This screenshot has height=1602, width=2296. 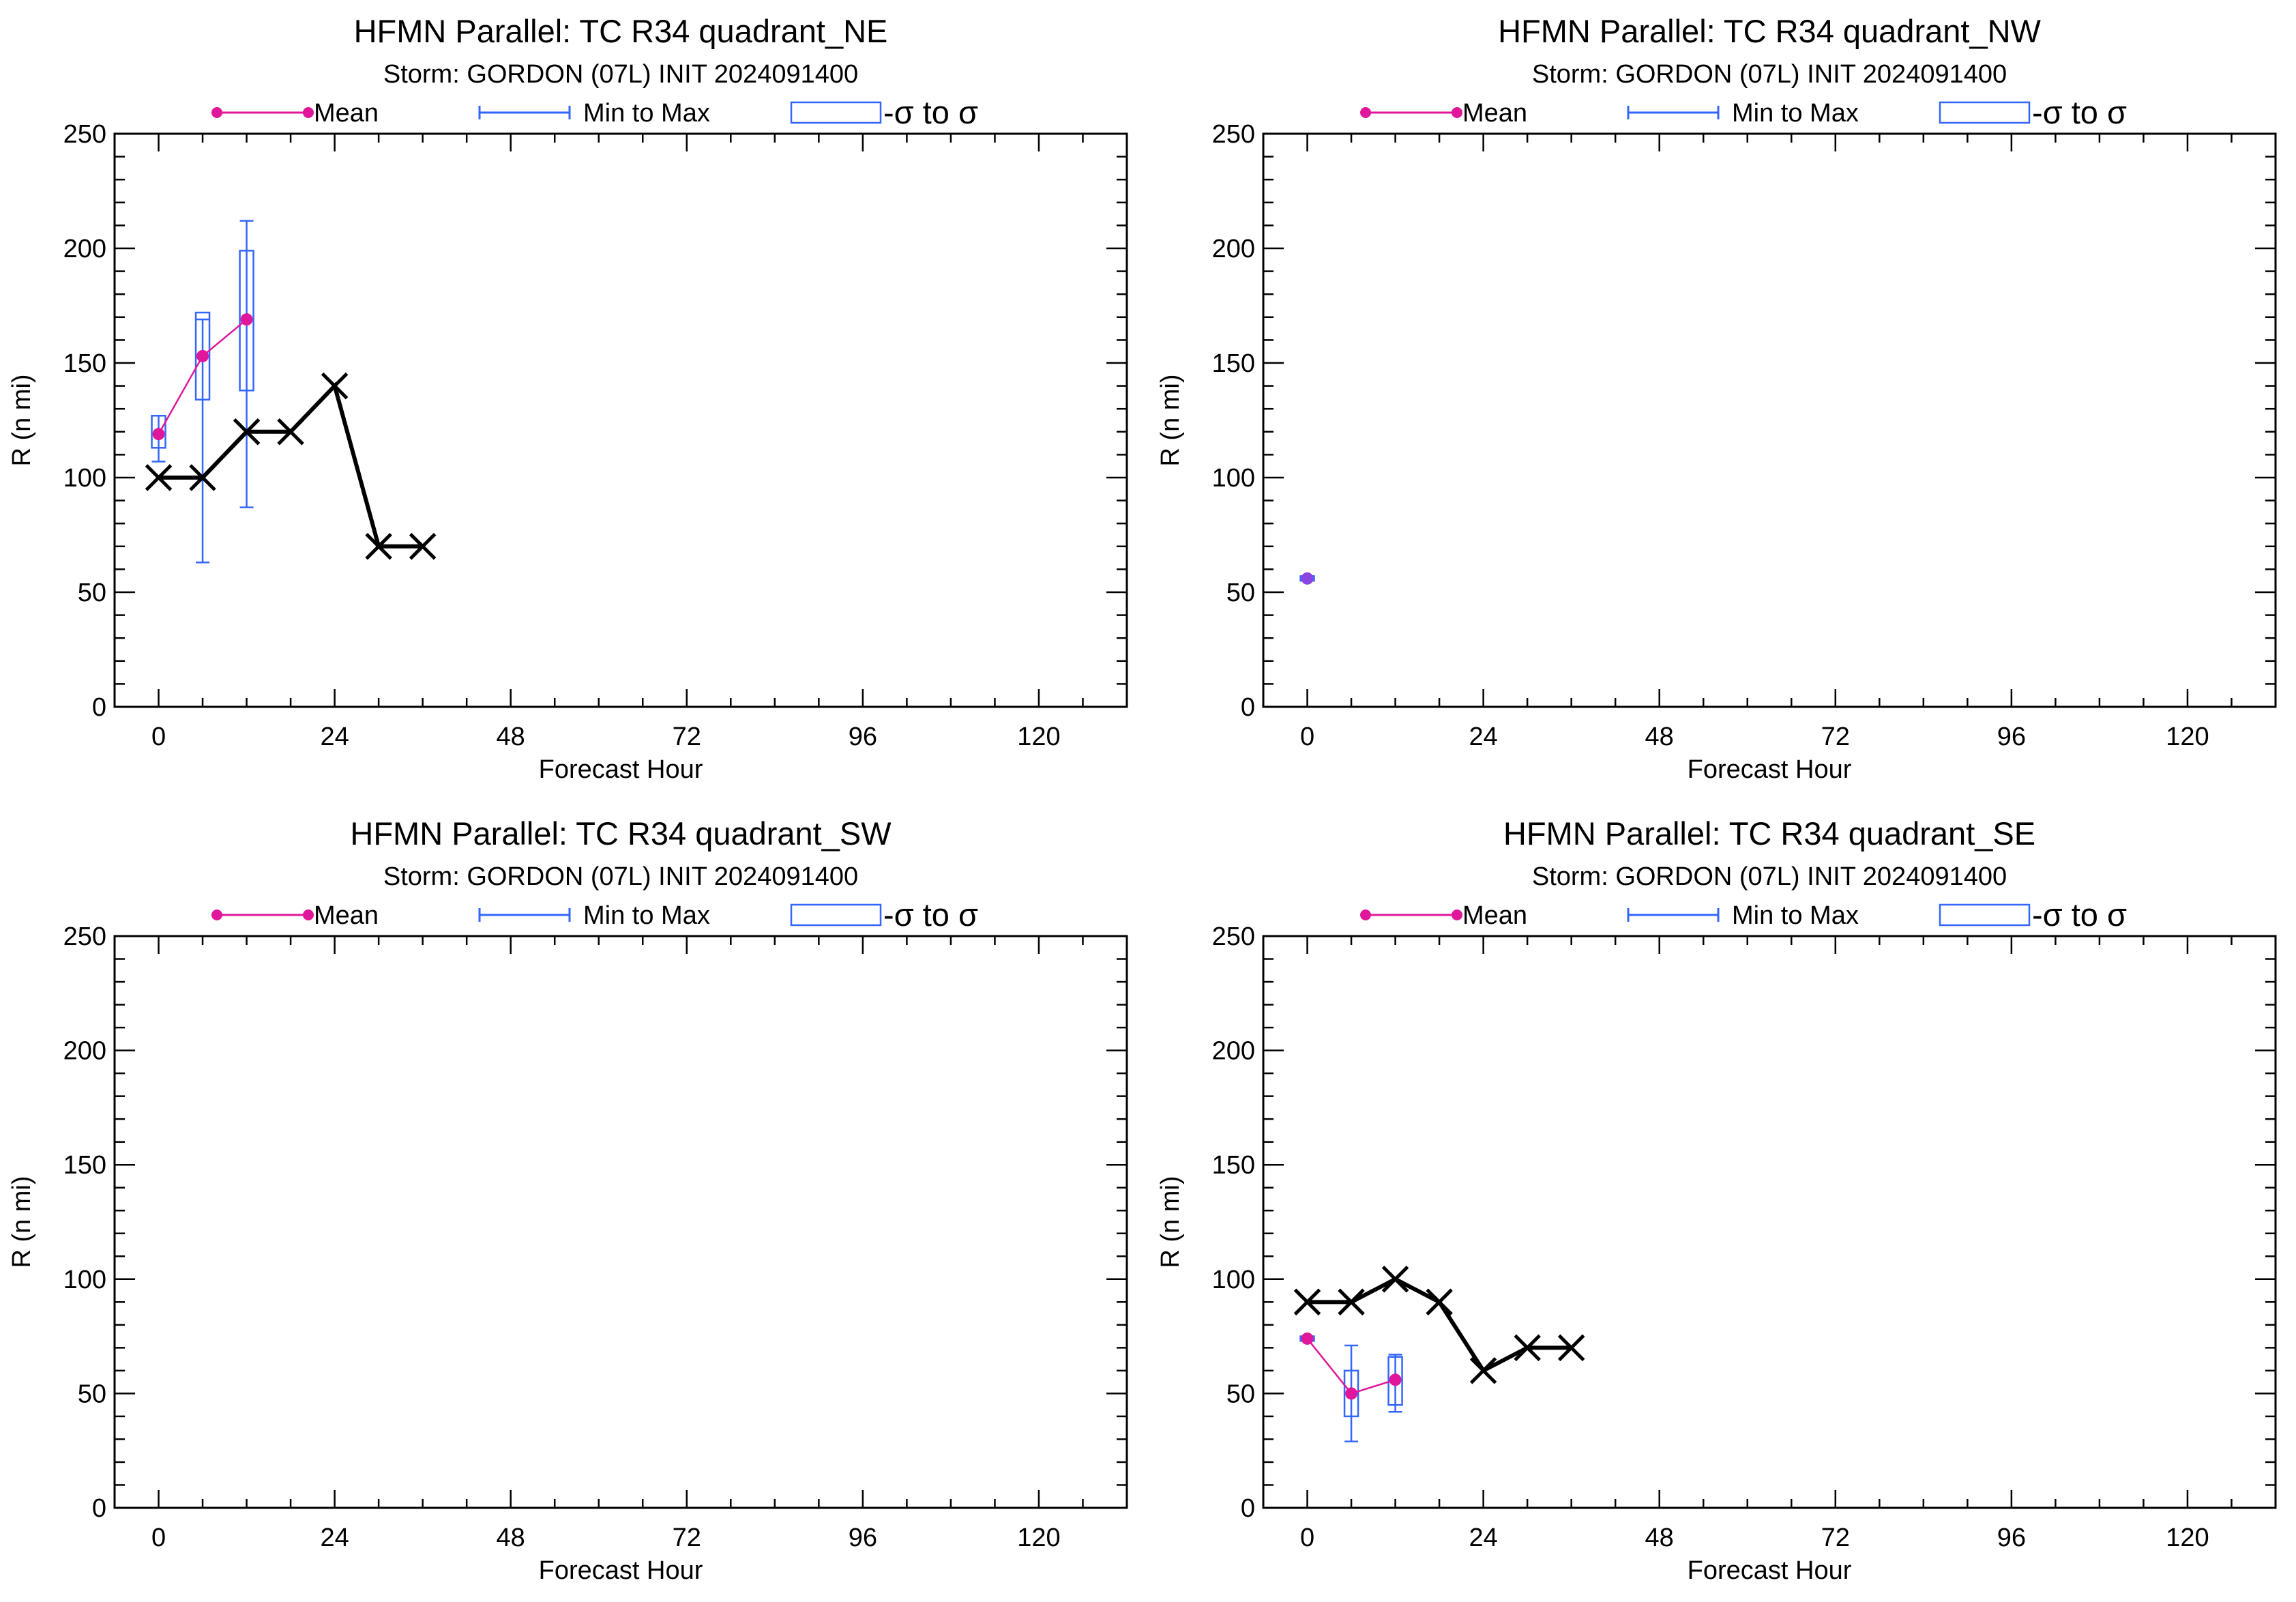 I want to click on chart-title: HFMN Parallel: TC R34 quadrant_SE, so click(x=1769, y=833).